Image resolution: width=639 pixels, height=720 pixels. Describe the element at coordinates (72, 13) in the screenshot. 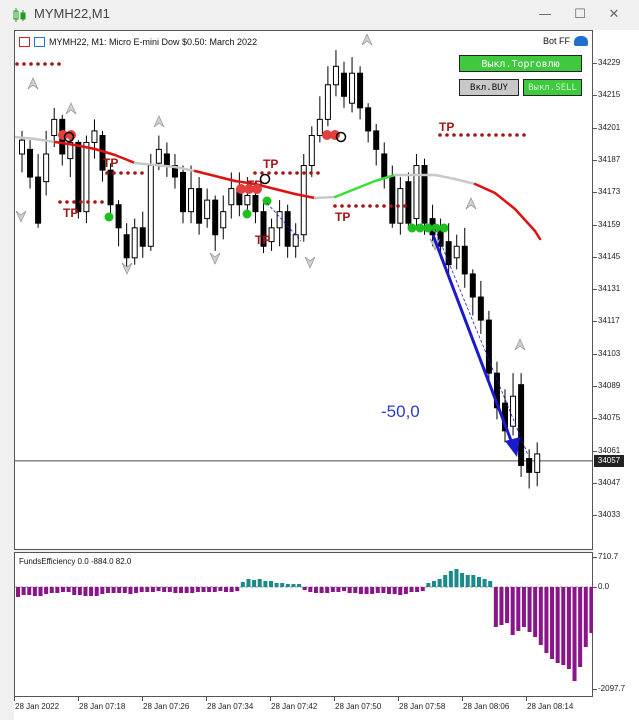

I see `window-title: MYMH22,M1` at that location.